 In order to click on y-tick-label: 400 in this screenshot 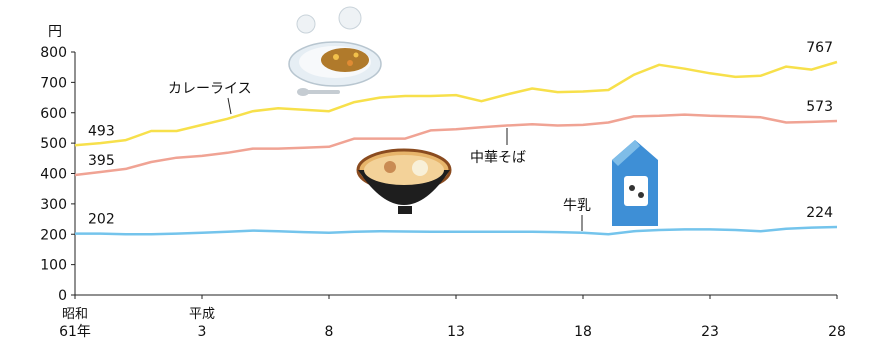, I will do `click(53, 175)`.